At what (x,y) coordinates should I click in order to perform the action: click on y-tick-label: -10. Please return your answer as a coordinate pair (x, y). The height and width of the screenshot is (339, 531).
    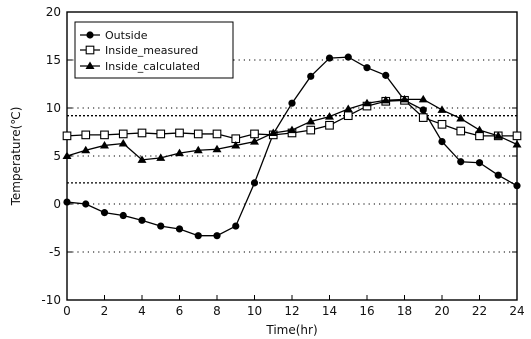
    Looking at the image, I should click on (51, 300).